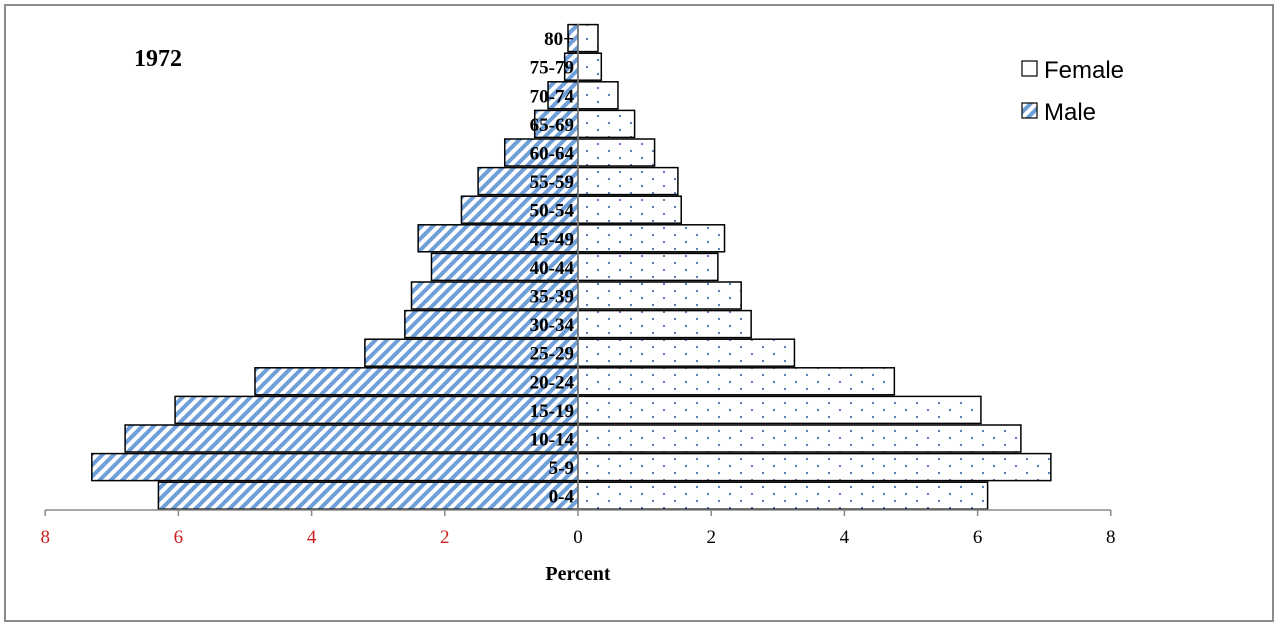  Describe the element at coordinates (552, 211) in the screenshot. I see `age-label-50-54: 50-54` at that location.